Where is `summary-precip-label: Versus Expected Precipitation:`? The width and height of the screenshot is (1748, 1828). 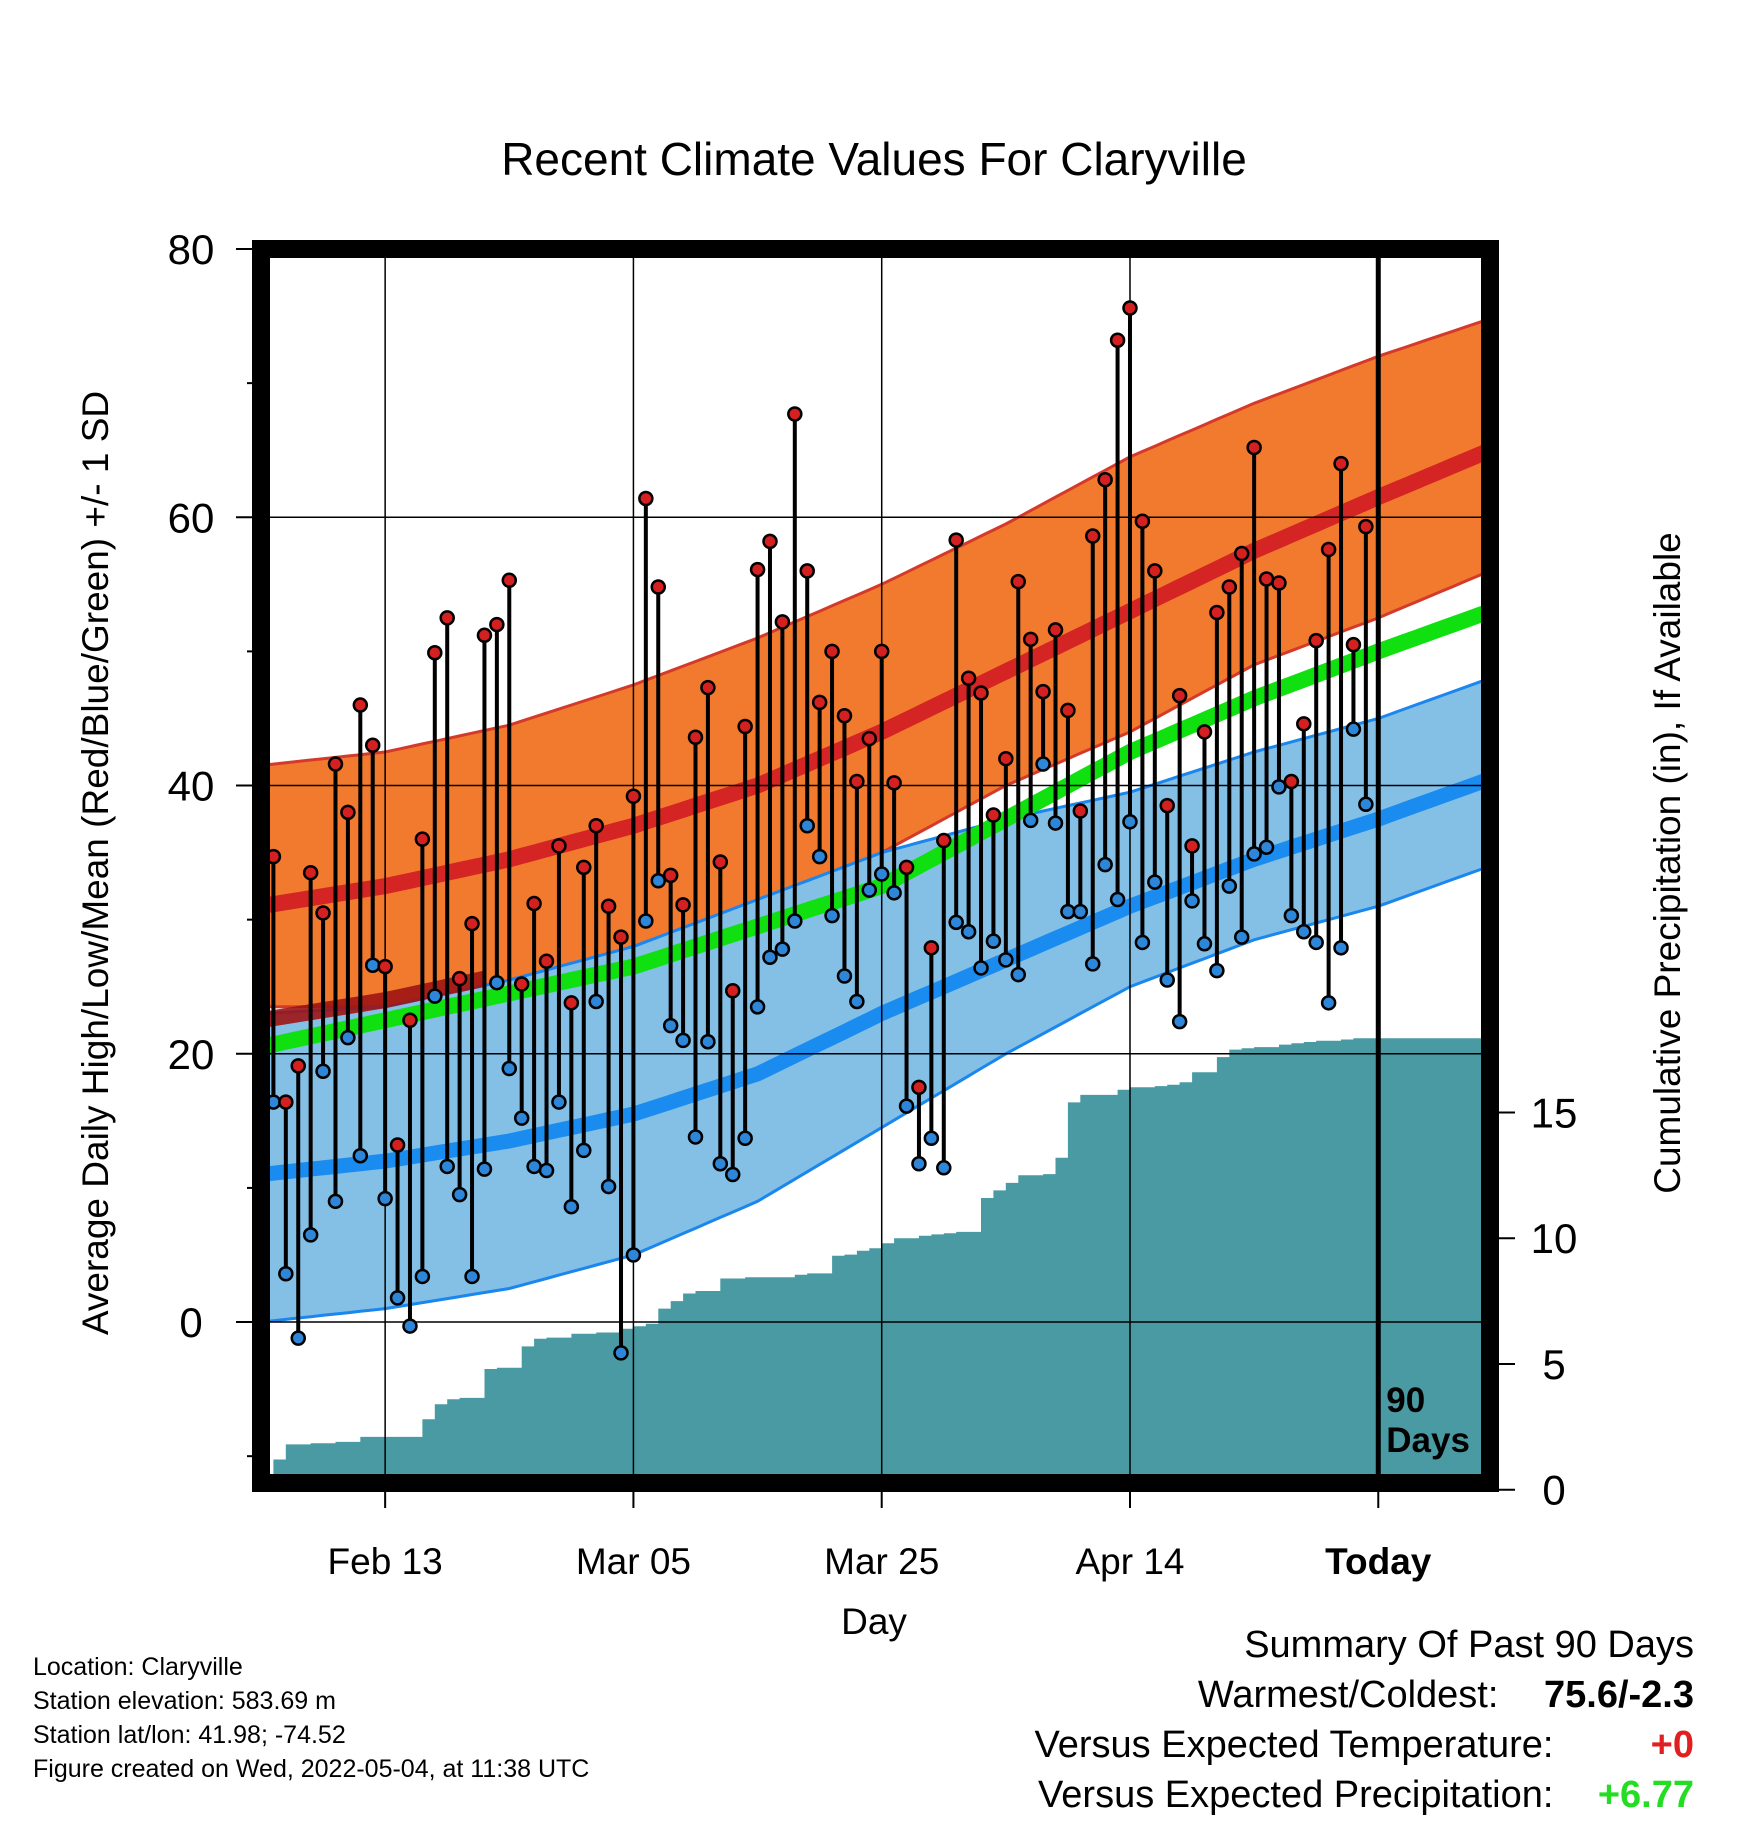 summary-precip-label: Versus Expected Precipitation: is located at coordinates (1296, 1795).